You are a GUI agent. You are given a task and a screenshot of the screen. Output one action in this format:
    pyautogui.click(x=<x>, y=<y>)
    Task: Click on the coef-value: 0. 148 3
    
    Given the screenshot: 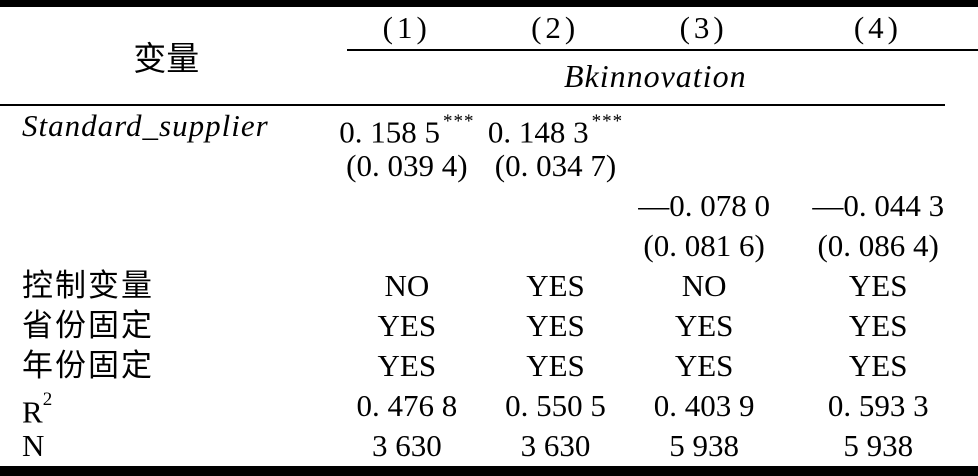 What is the action you would take?
    pyautogui.click(x=538, y=132)
    